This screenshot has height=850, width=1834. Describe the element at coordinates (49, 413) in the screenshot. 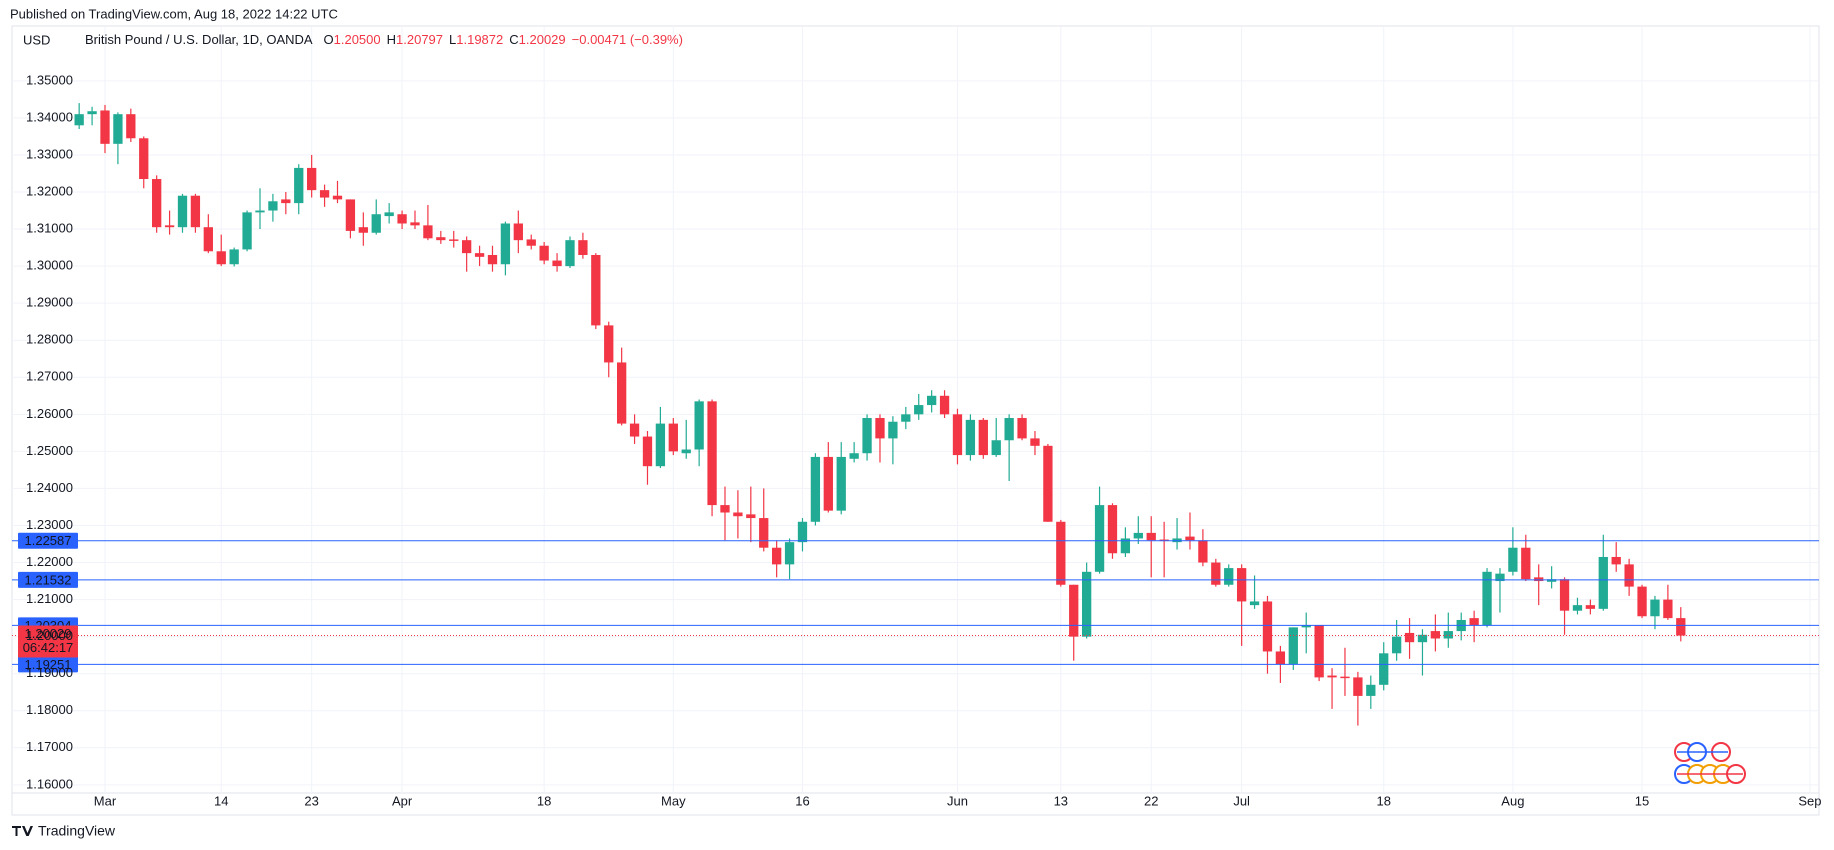

I see `y-tick-label: 1.26000` at that location.